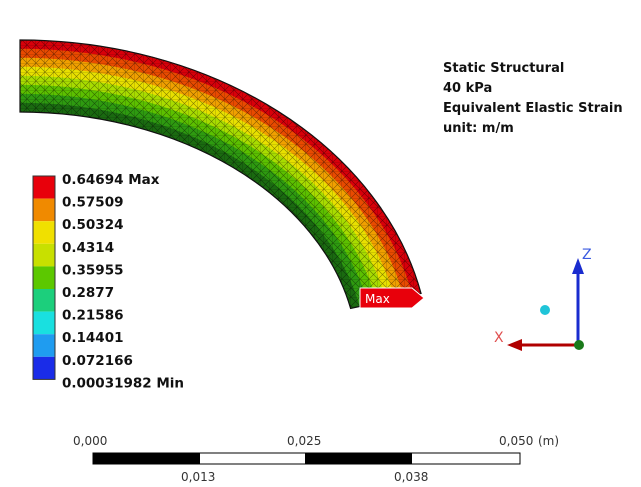  I want to click on legend-label: 0.35955, so click(93, 270).